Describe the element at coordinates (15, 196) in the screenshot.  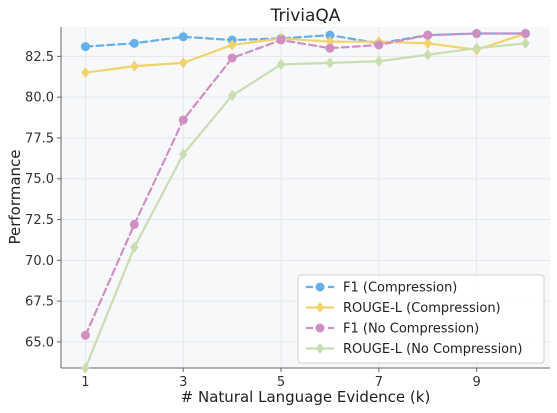
I see `y-axis-title: Performance` at that location.